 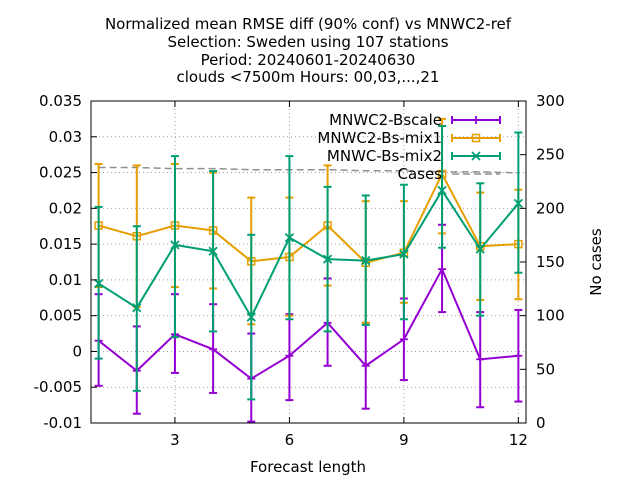 I want to click on legend-label: MNWC-Bs-mix2, so click(x=384, y=156).